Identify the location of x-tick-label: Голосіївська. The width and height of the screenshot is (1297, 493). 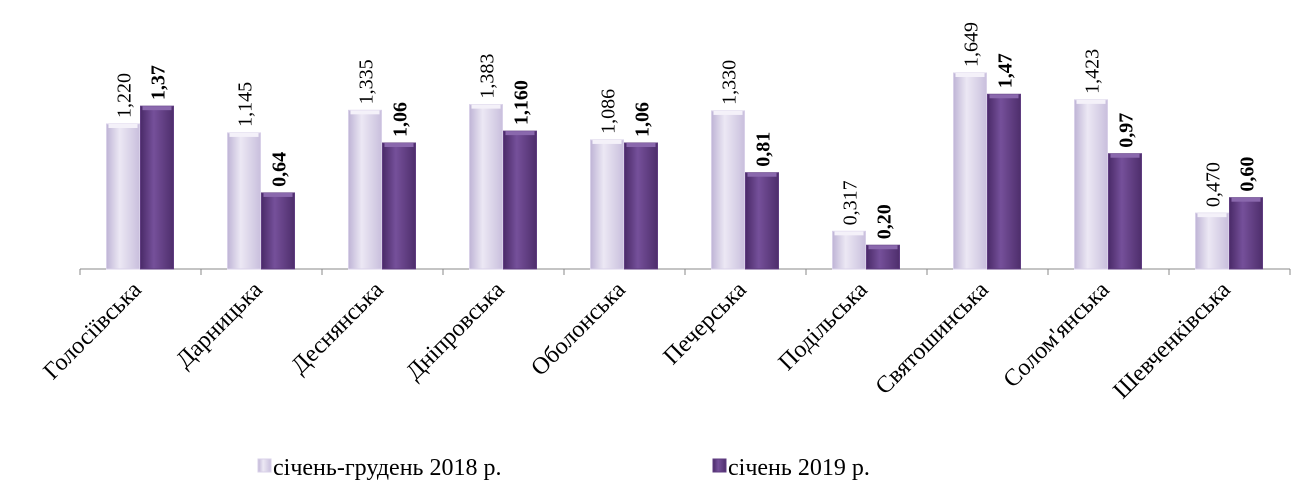
(93, 331).